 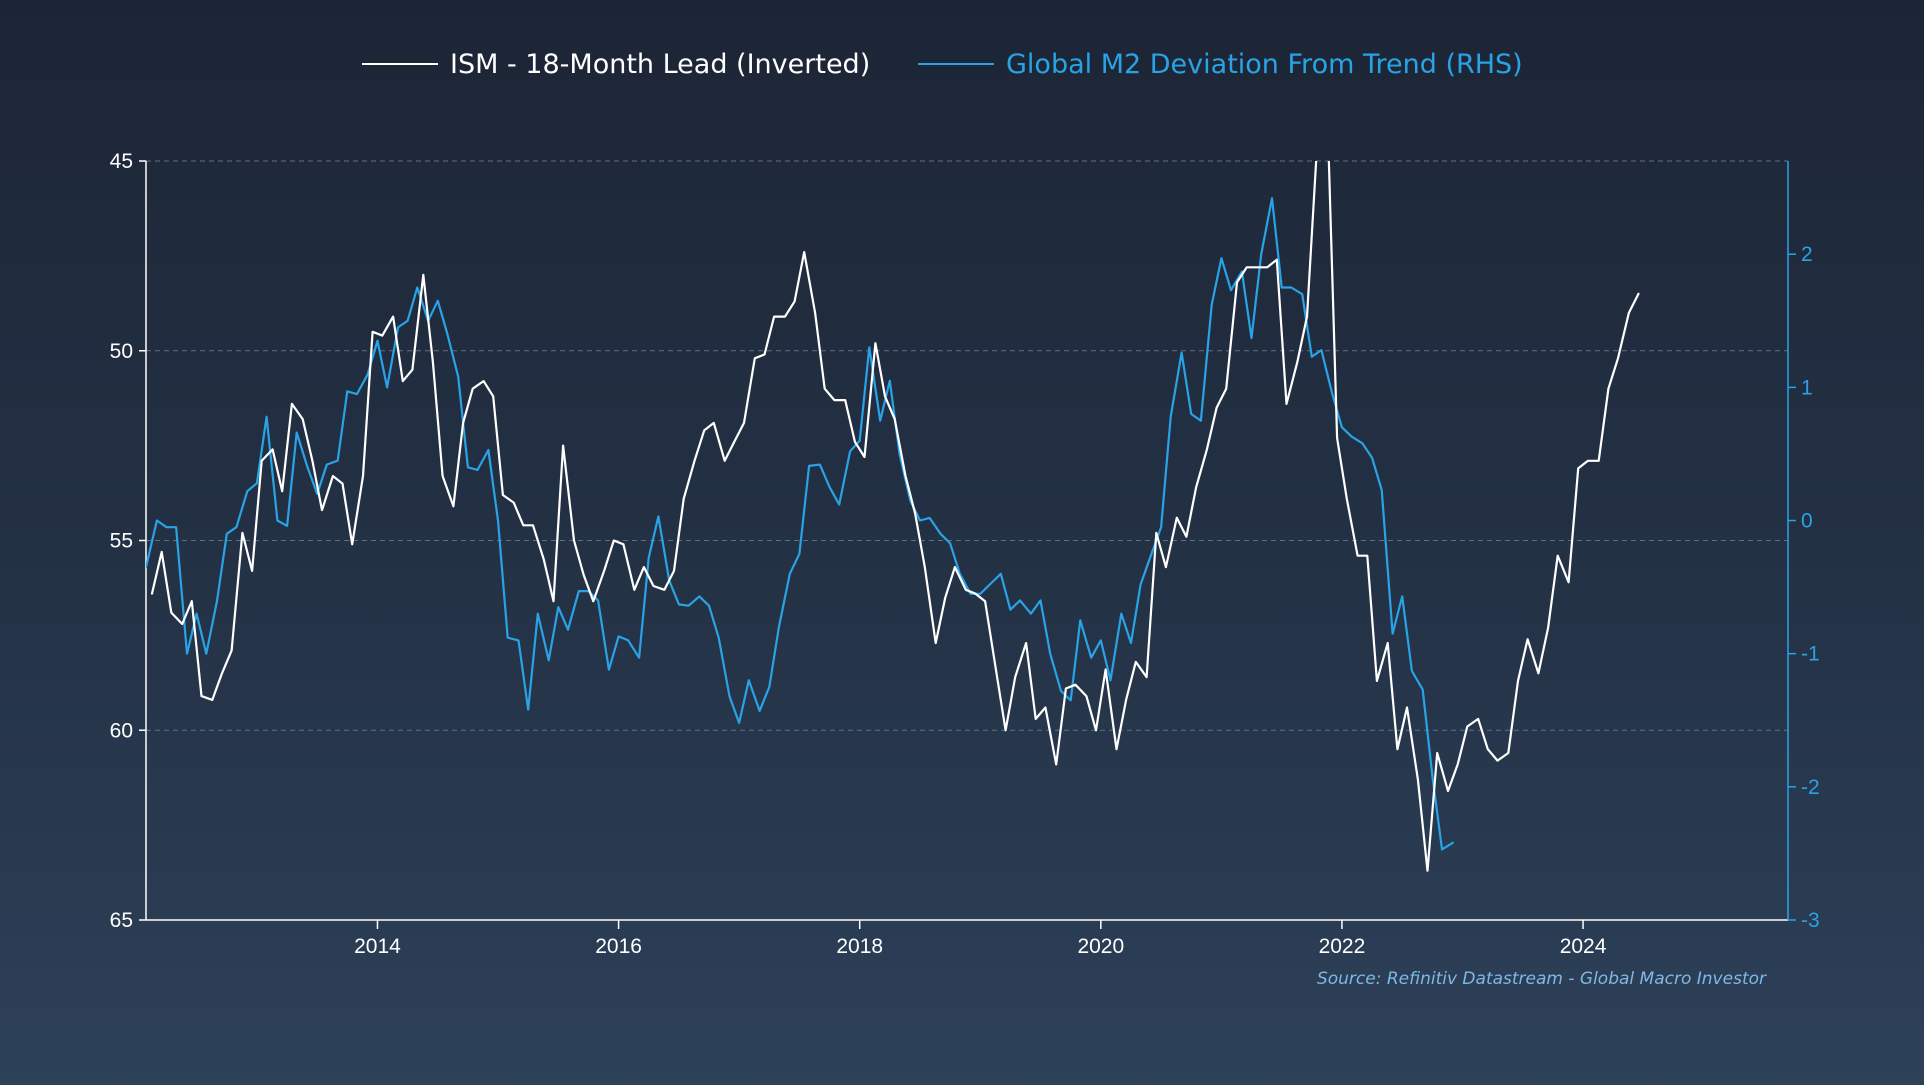 I want to click on legend-label: ISM - 18-Month Lead (Inverted), so click(x=660, y=64).